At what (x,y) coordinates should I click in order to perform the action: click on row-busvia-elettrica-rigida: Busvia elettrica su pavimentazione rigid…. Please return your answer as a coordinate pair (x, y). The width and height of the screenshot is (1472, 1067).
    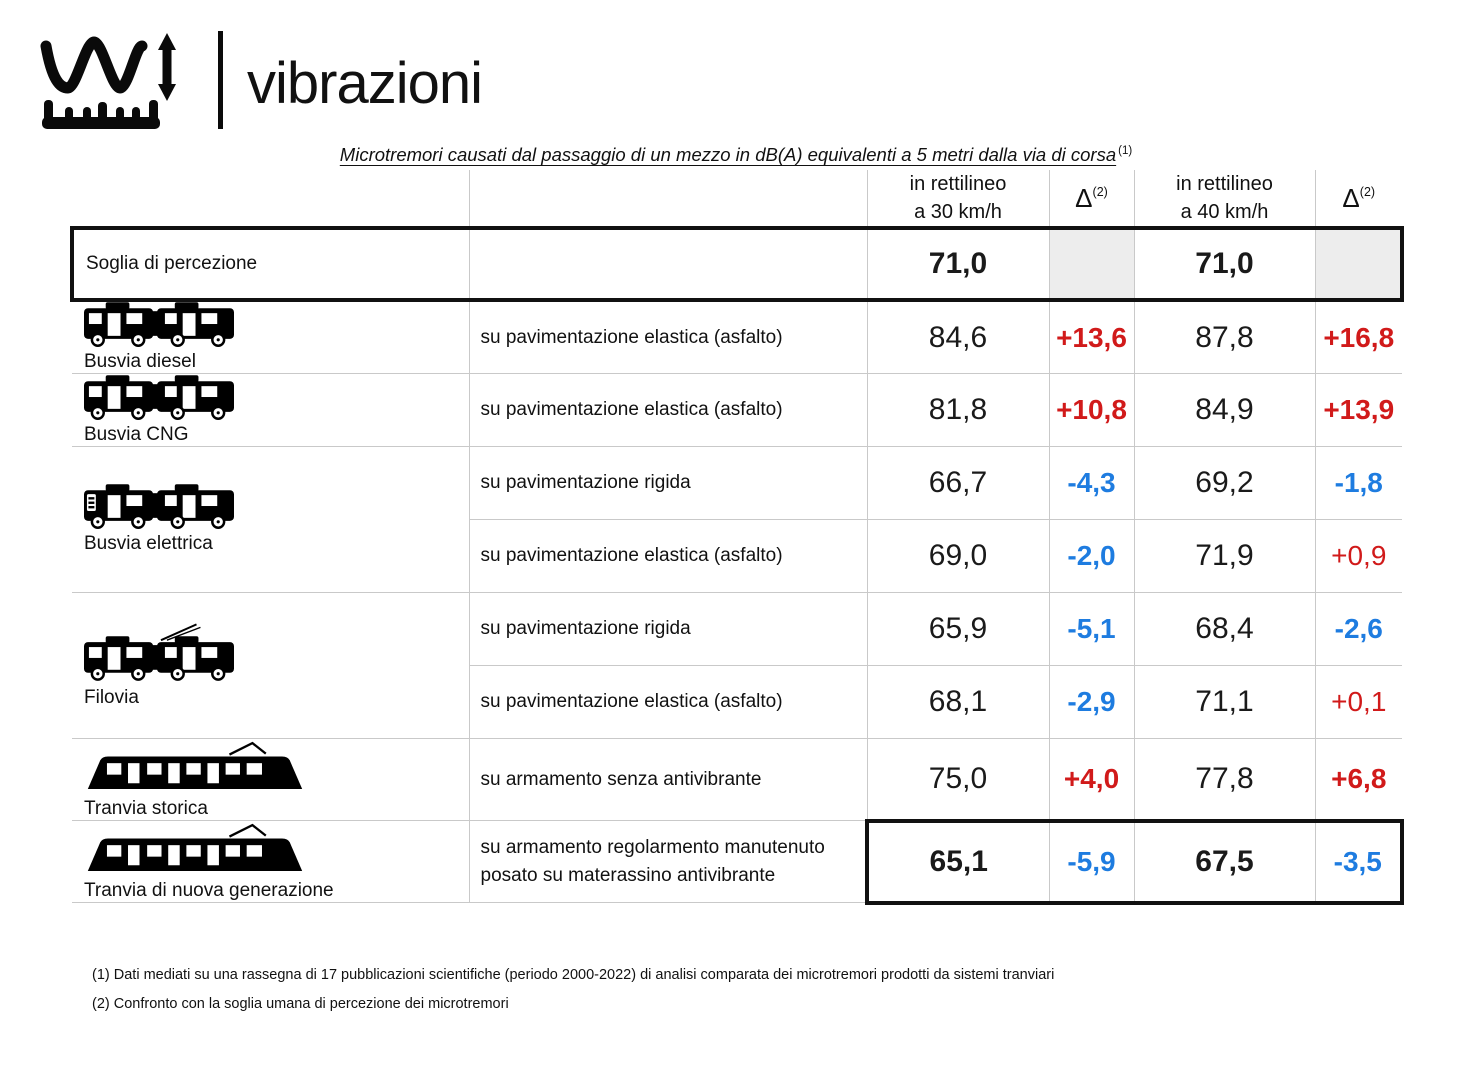
    Looking at the image, I should click on (737, 519).